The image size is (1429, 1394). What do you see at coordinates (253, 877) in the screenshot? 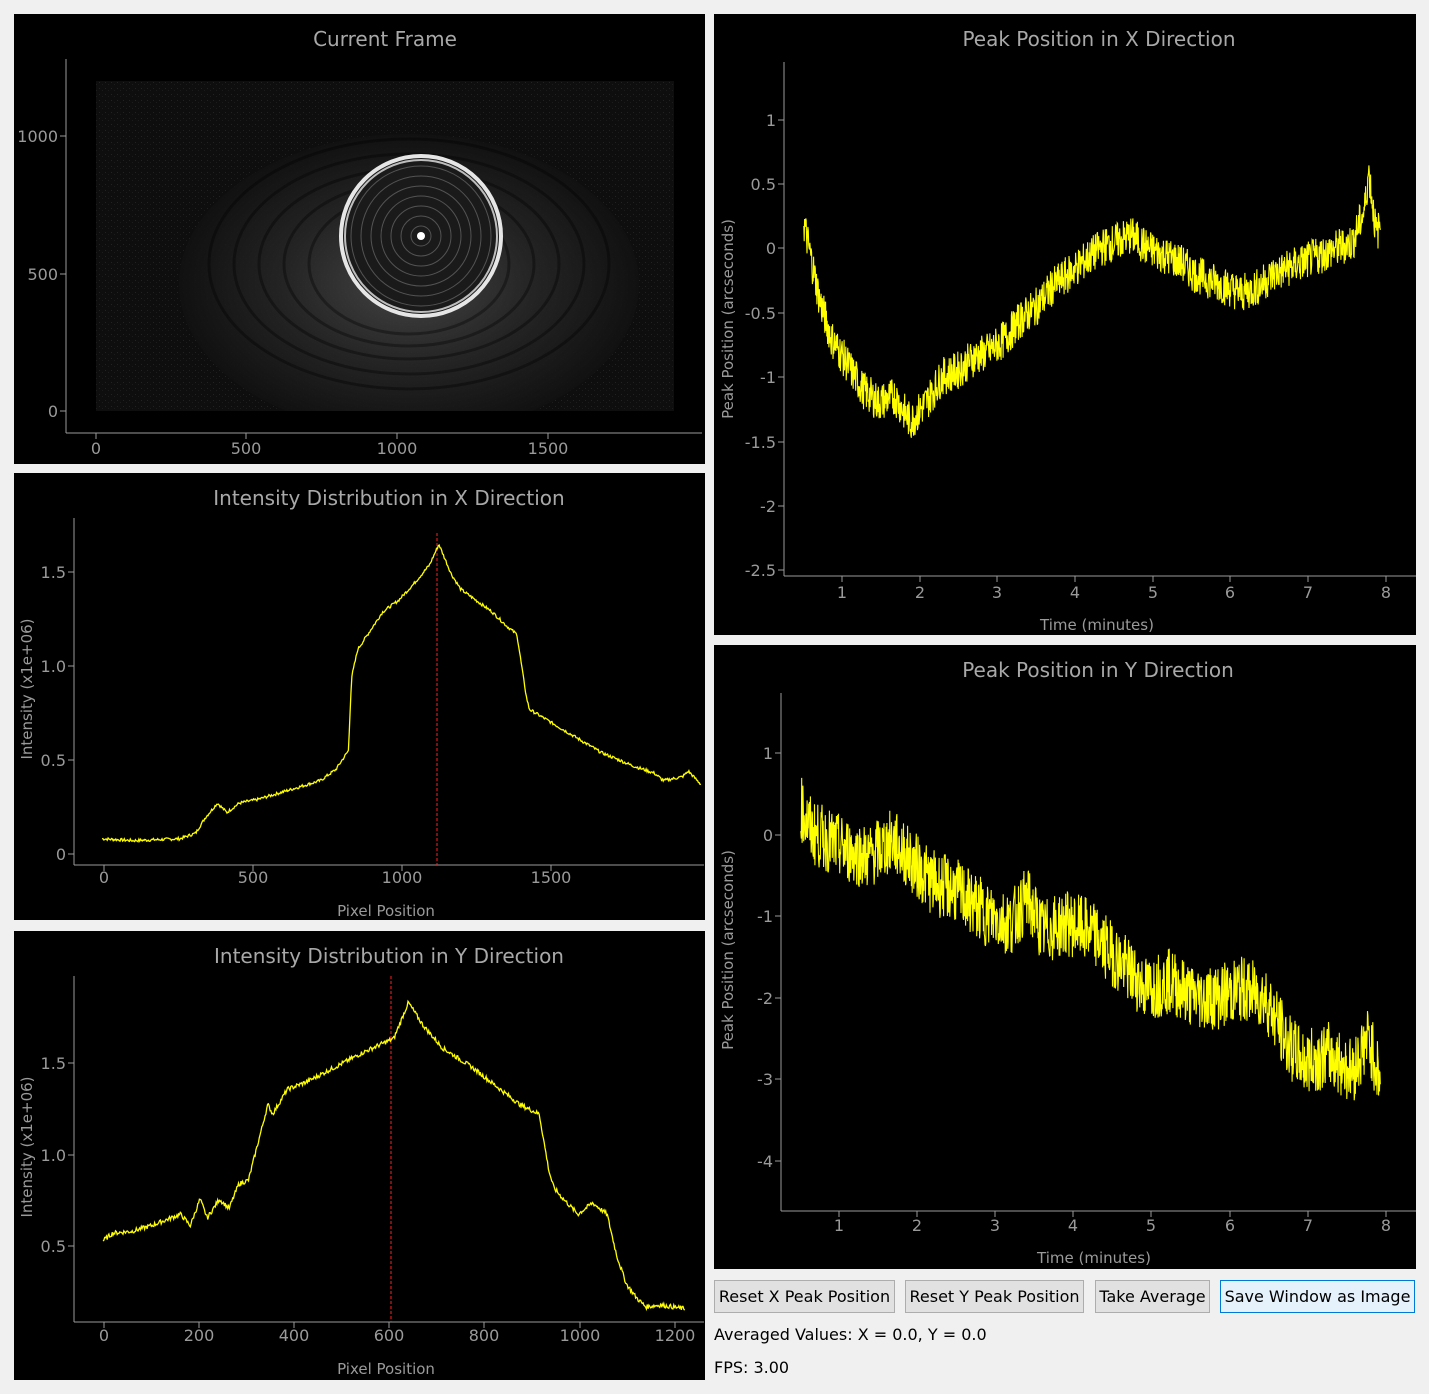
I see `intensity-x-x-tick: 500` at bounding box center [253, 877].